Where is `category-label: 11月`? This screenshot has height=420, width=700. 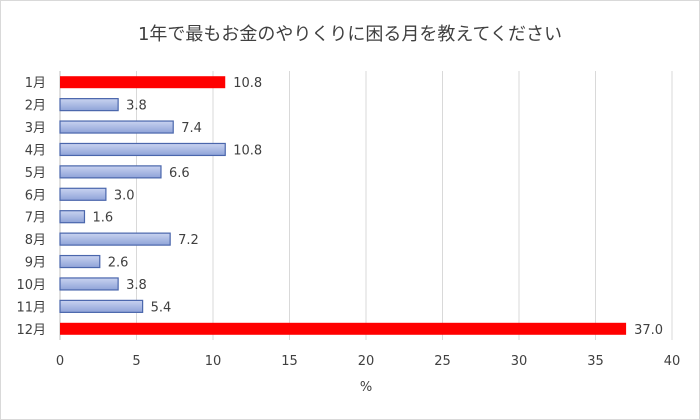 category-label: 11月 is located at coordinates (31, 307).